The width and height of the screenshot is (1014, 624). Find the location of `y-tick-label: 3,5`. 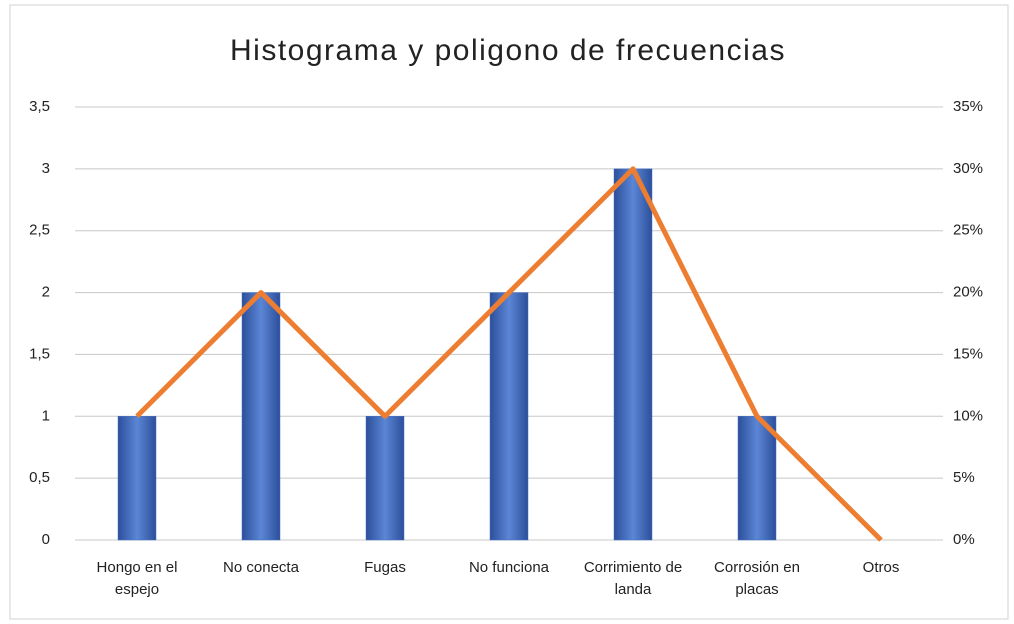

y-tick-label: 3,5 is located at coordinates (39, 106).